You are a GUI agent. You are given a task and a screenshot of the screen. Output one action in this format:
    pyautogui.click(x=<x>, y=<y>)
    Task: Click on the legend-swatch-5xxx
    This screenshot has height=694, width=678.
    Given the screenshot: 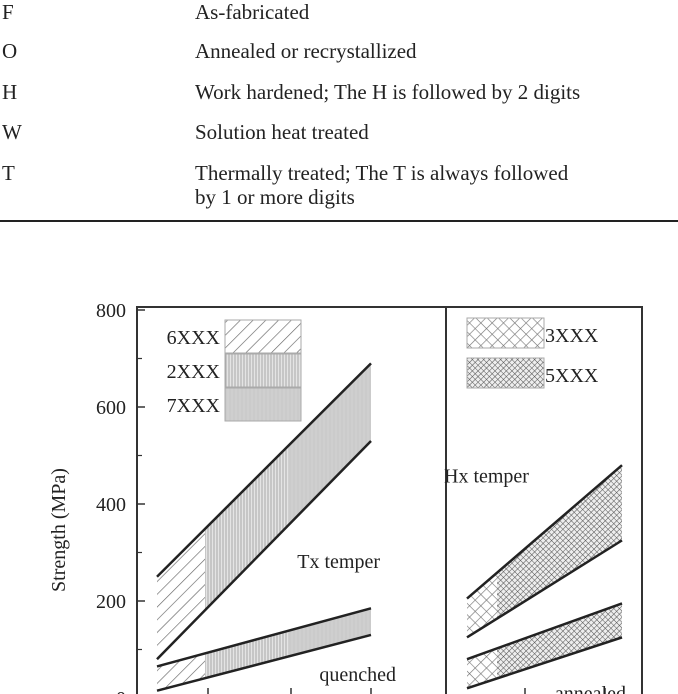 What is the action you would take?
    pyautogui.click(x=505, y=373)
    